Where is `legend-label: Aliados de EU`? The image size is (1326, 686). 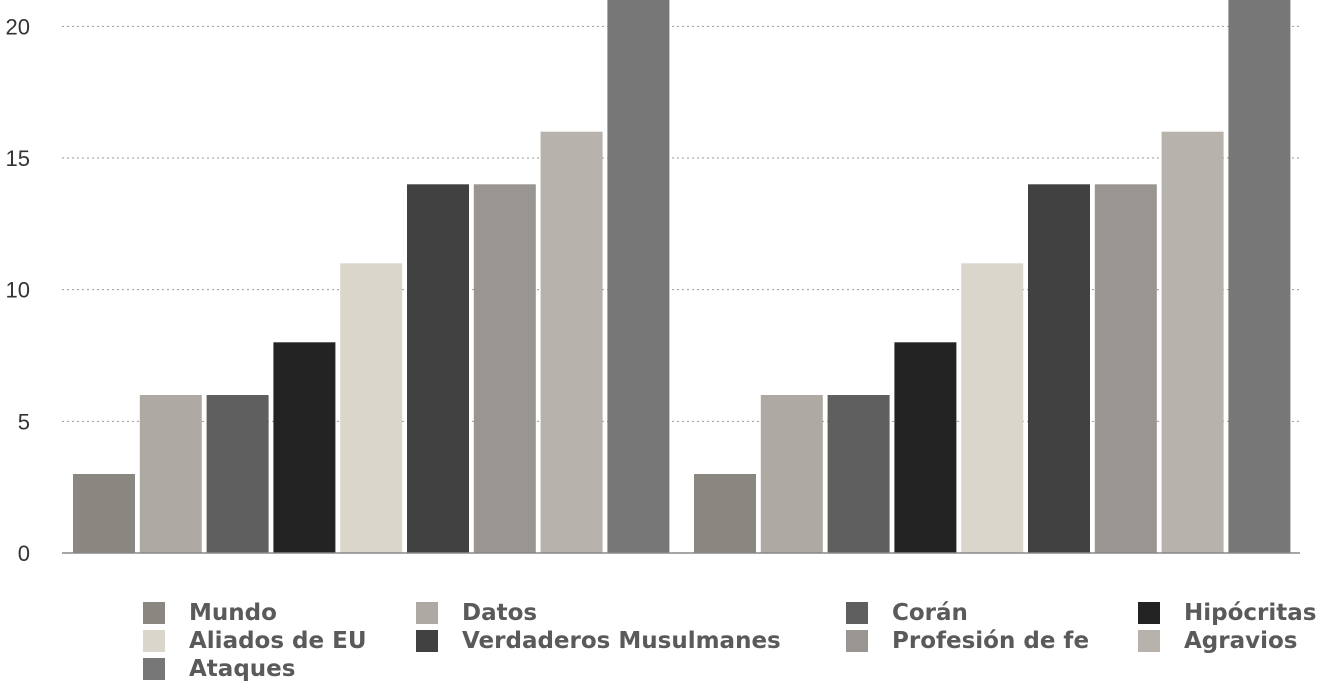
legend-label: Aliados de EU is located at coordinates (278, 641).